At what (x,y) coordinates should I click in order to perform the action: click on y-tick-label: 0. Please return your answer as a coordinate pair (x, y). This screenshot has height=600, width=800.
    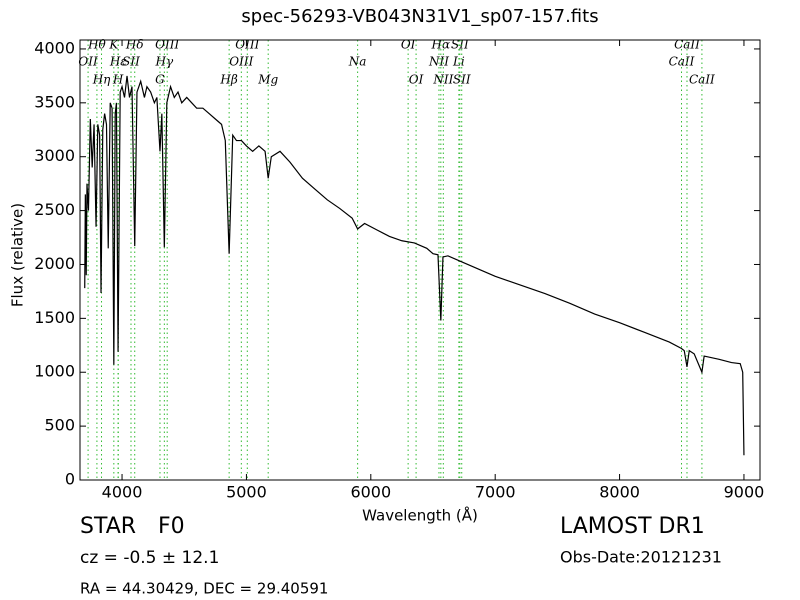
    Looking at the image, I should click on (70, 479).